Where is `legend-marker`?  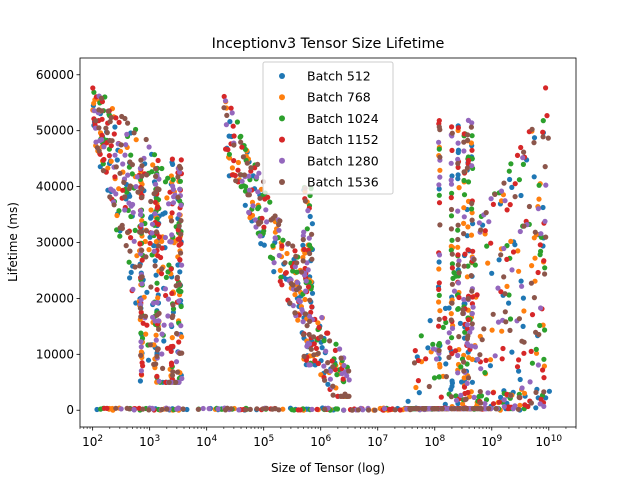
legend-marker is located at coordinates (282, 118).